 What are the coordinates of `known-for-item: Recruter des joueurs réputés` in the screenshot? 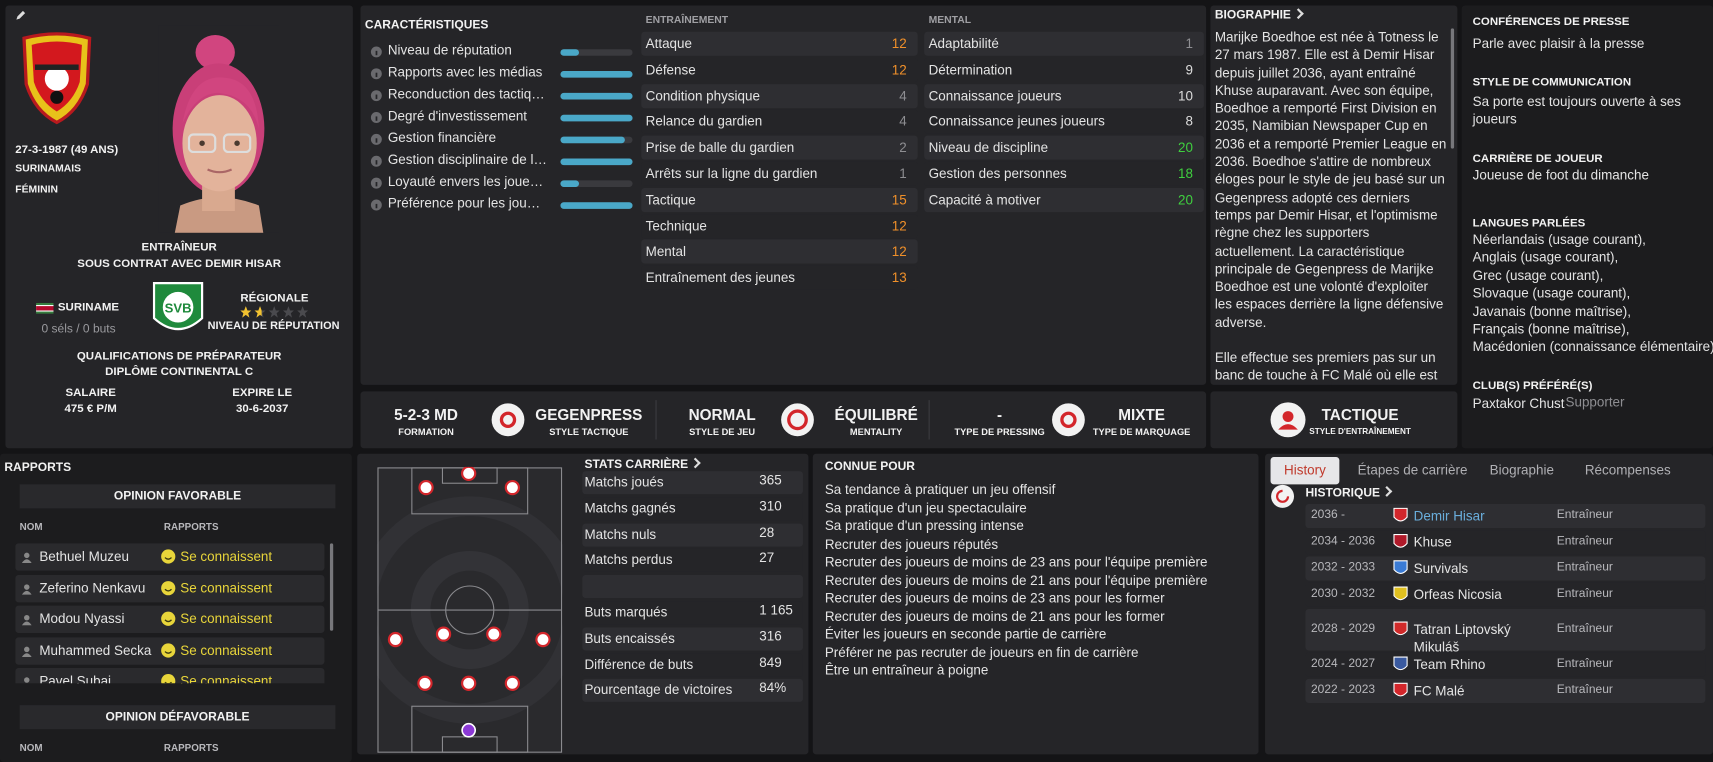 It's located at (911, 544).